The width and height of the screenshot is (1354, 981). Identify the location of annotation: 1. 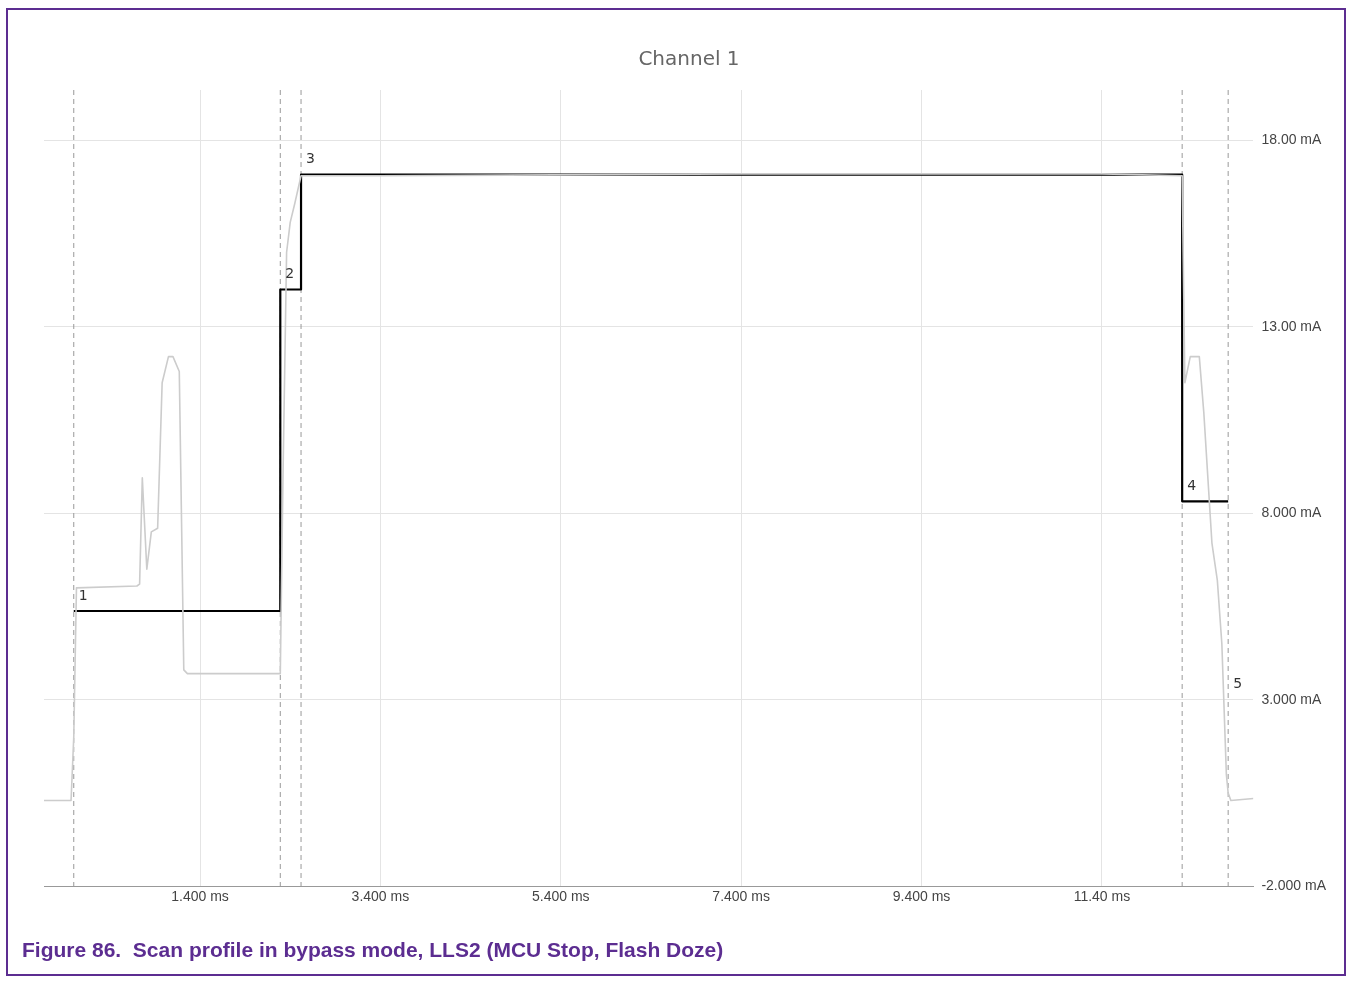
(83, 594).